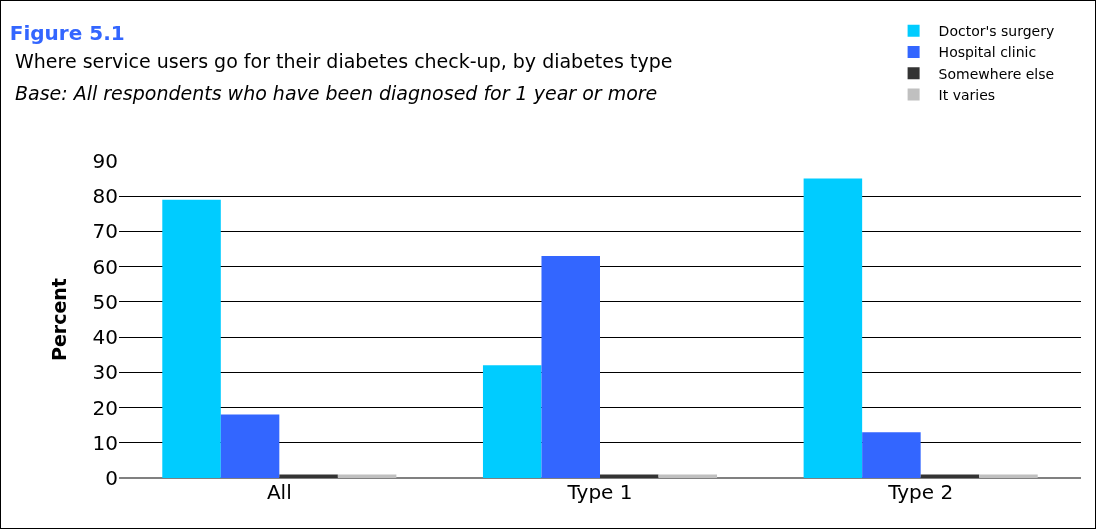 The height and width of the screenshot is (529, 1096). Describe the element at coordinates (967, 94) in the screenshot. I see `legend-label: It varies` at that location.